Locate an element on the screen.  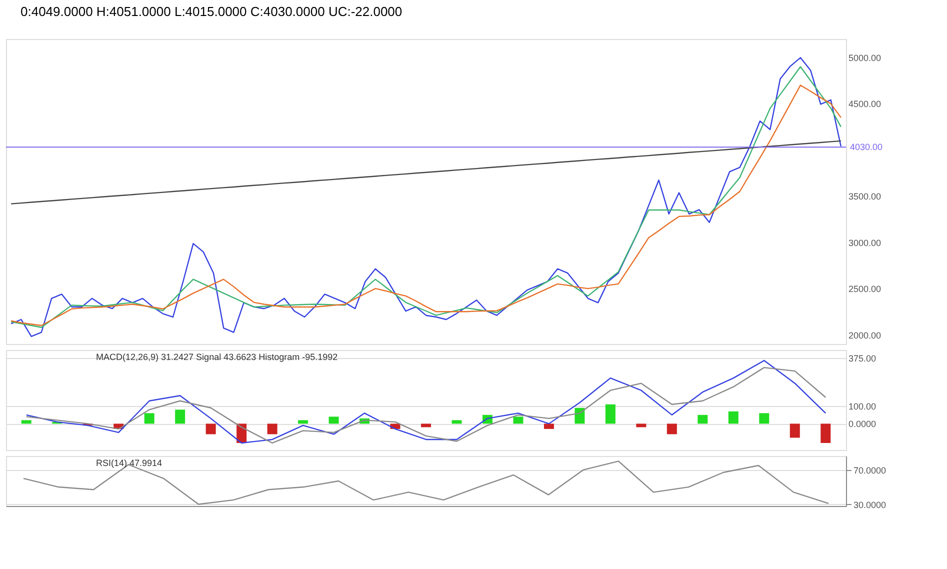
y-tick-label: 30.0000 is located at coordinates (870, 505).